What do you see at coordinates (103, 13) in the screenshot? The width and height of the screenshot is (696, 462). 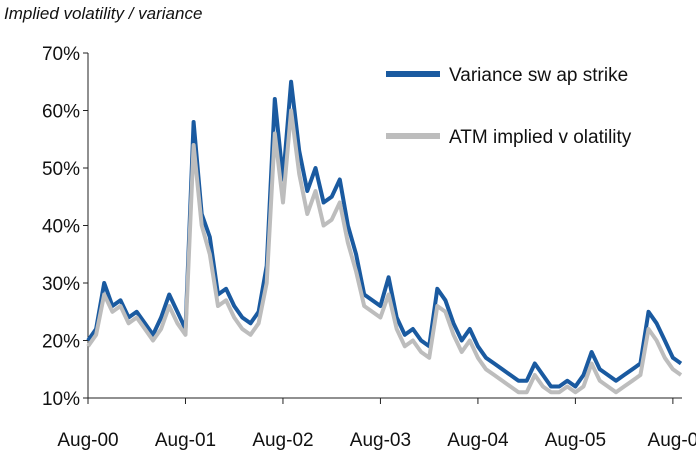 I see `chart-title: Implied volatility / variance` at bounding box center [103, 13].